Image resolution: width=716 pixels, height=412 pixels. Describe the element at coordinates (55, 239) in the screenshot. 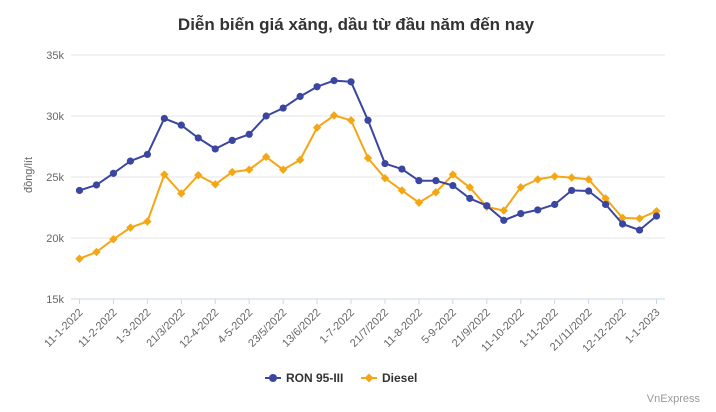

I see `y-tick-label: 20k` at that location.